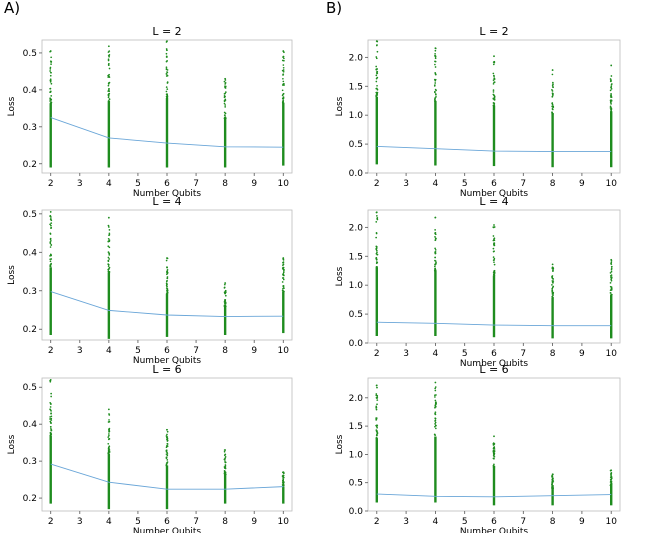 This screenshot has width=658, height=533. I want to click on subplot-title: L = 2, so click(493, 31).